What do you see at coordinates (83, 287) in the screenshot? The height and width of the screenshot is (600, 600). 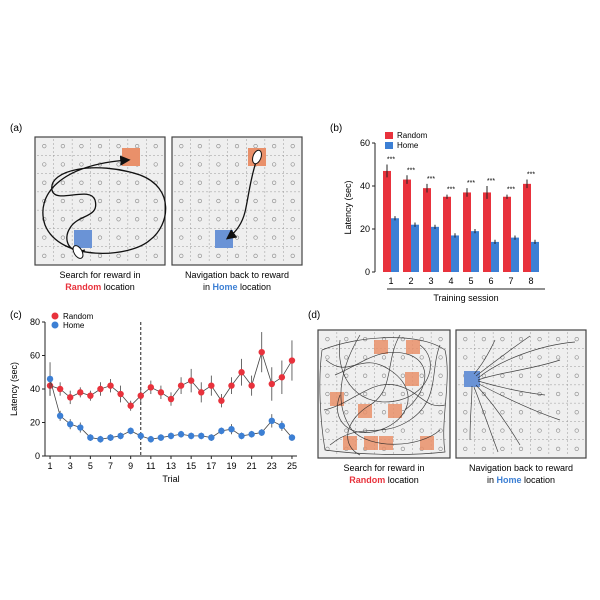 I see `random-highlight: Random` at bounding box center [83, 287].